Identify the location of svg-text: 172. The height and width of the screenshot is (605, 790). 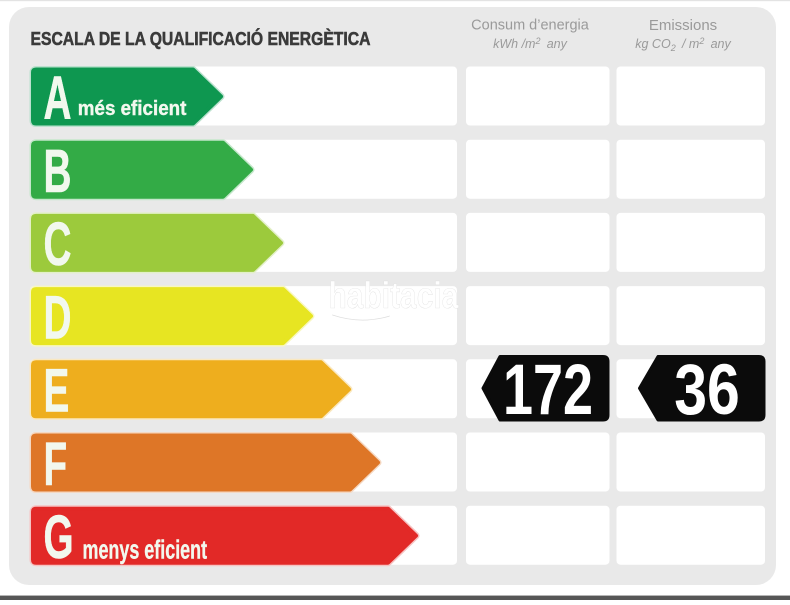
(548, 390).